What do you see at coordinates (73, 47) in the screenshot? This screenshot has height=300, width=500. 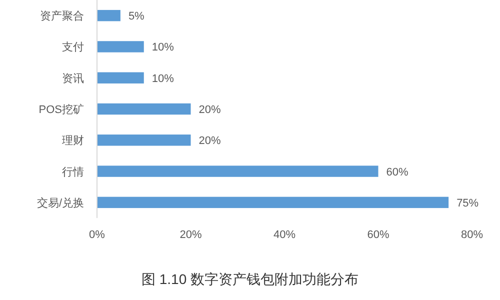 I see `y-tick-label: 支付` at bounding box center [73, 47].